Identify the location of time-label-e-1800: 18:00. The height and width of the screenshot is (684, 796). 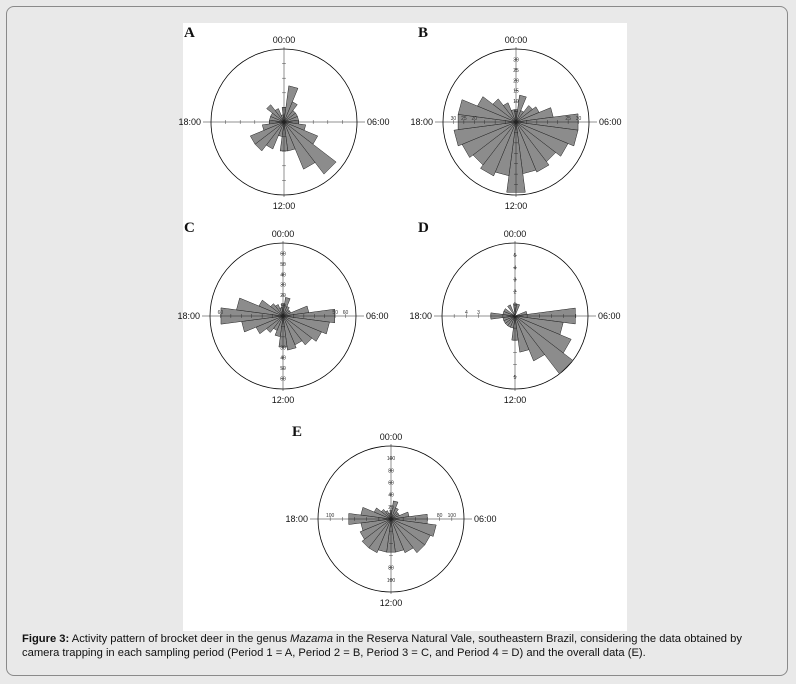
(296, 519).